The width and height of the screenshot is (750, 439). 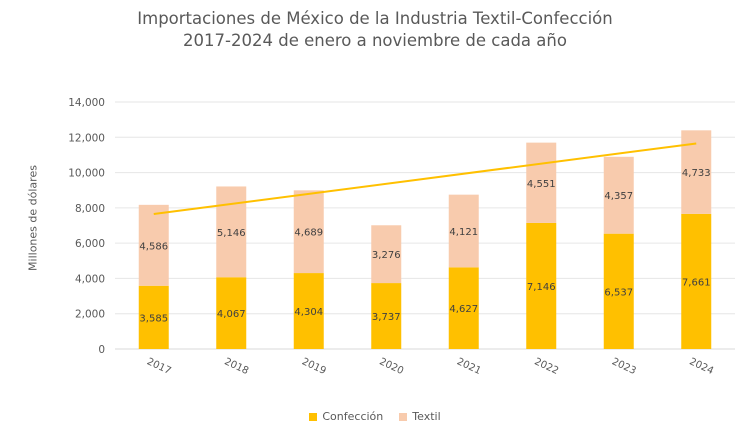 I want to click on legend-item: Confección, so click(x=346, y=416).